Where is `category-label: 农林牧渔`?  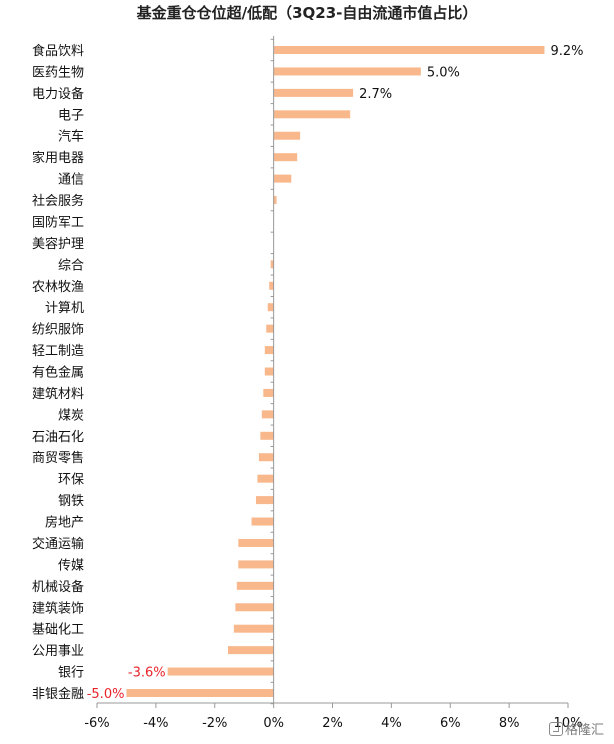
category-label: 农林牧渔 is located at coordinates (58, 287).